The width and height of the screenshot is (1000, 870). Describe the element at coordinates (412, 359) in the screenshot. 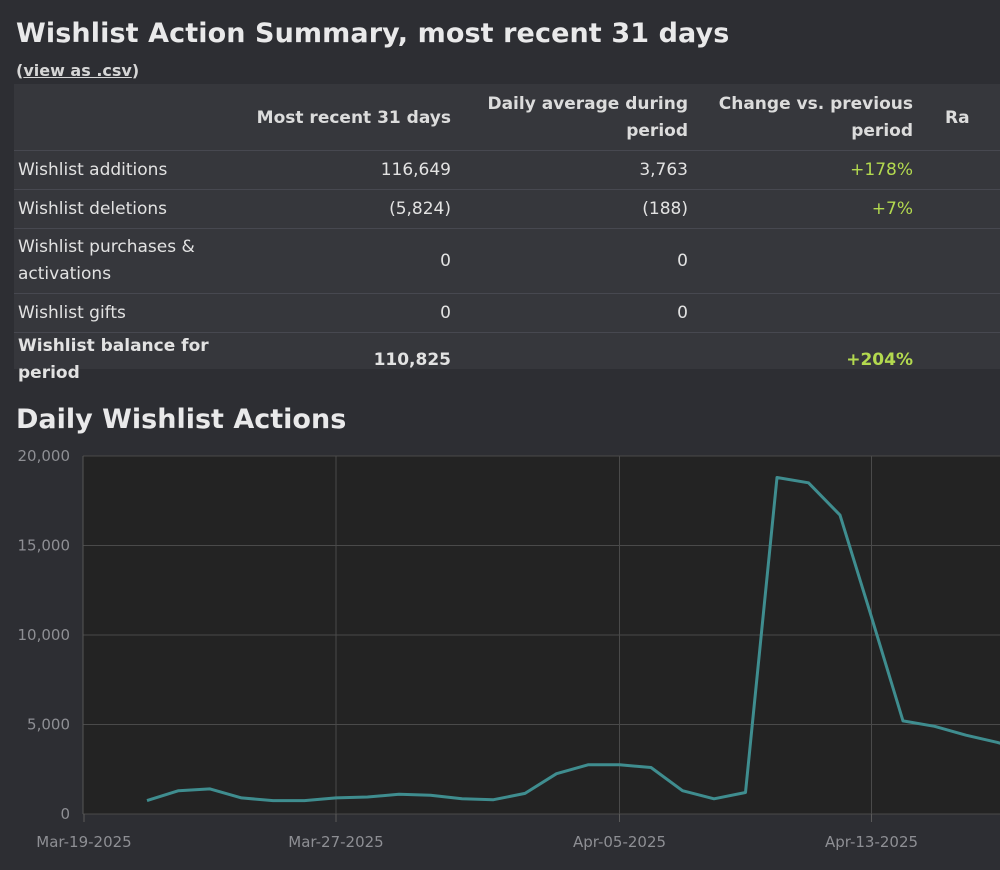

I see `row-recent: 110,825` at that location.